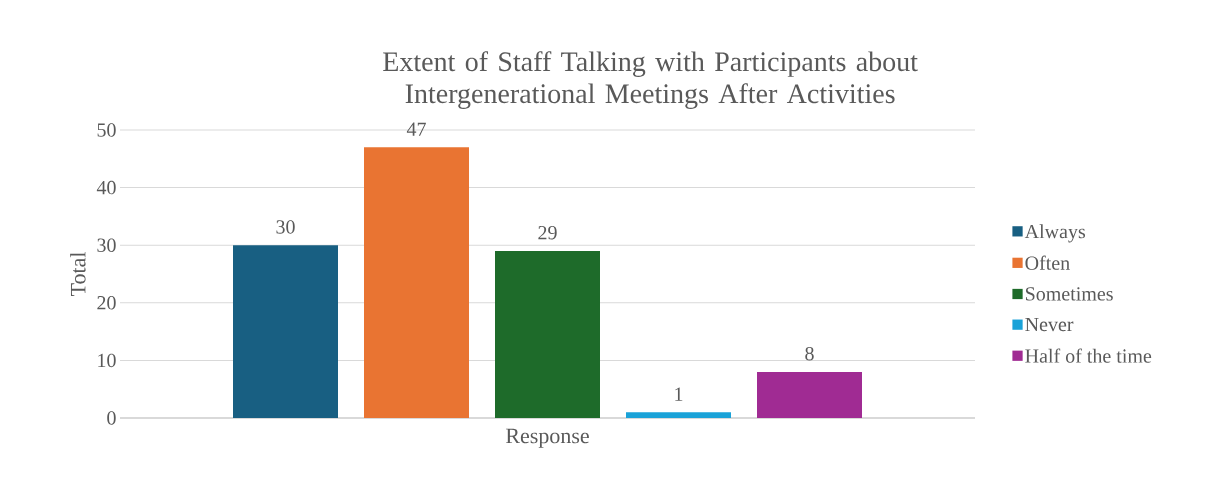 Image resolution: width=1205 pixels, height=477 pixels. Describe the element at coordinates (679, 394) in the screenshot. I see `data-label: 1` at that location.